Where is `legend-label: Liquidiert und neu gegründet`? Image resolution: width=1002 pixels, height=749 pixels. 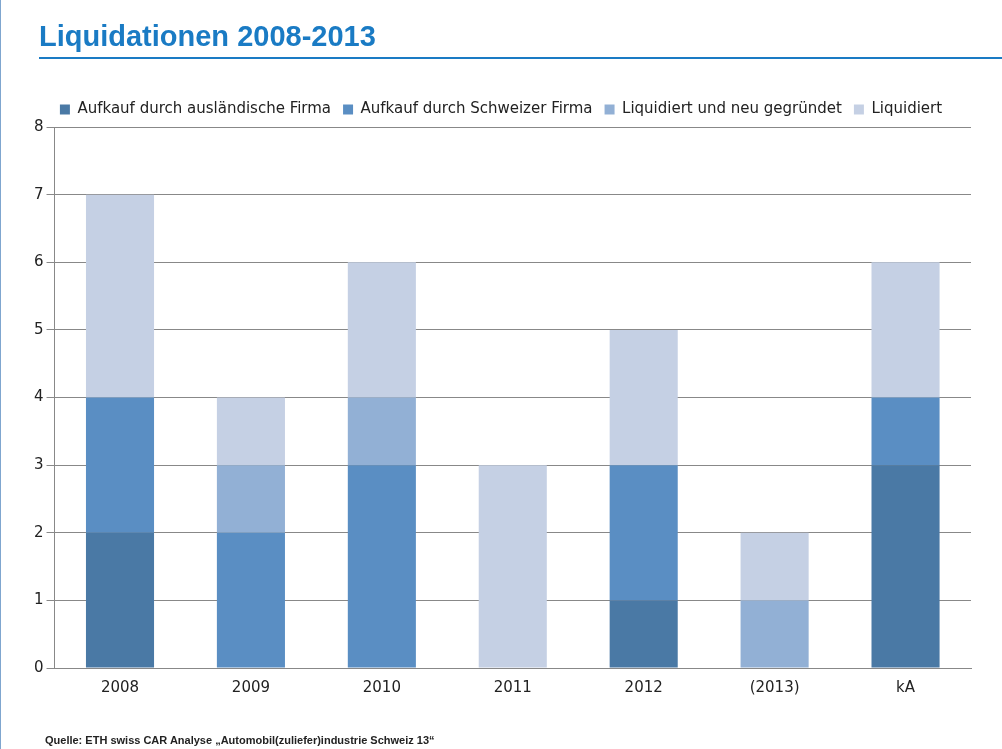 legend-label: Liquidiert und neu gegründet is located at coordinates (732, 108).